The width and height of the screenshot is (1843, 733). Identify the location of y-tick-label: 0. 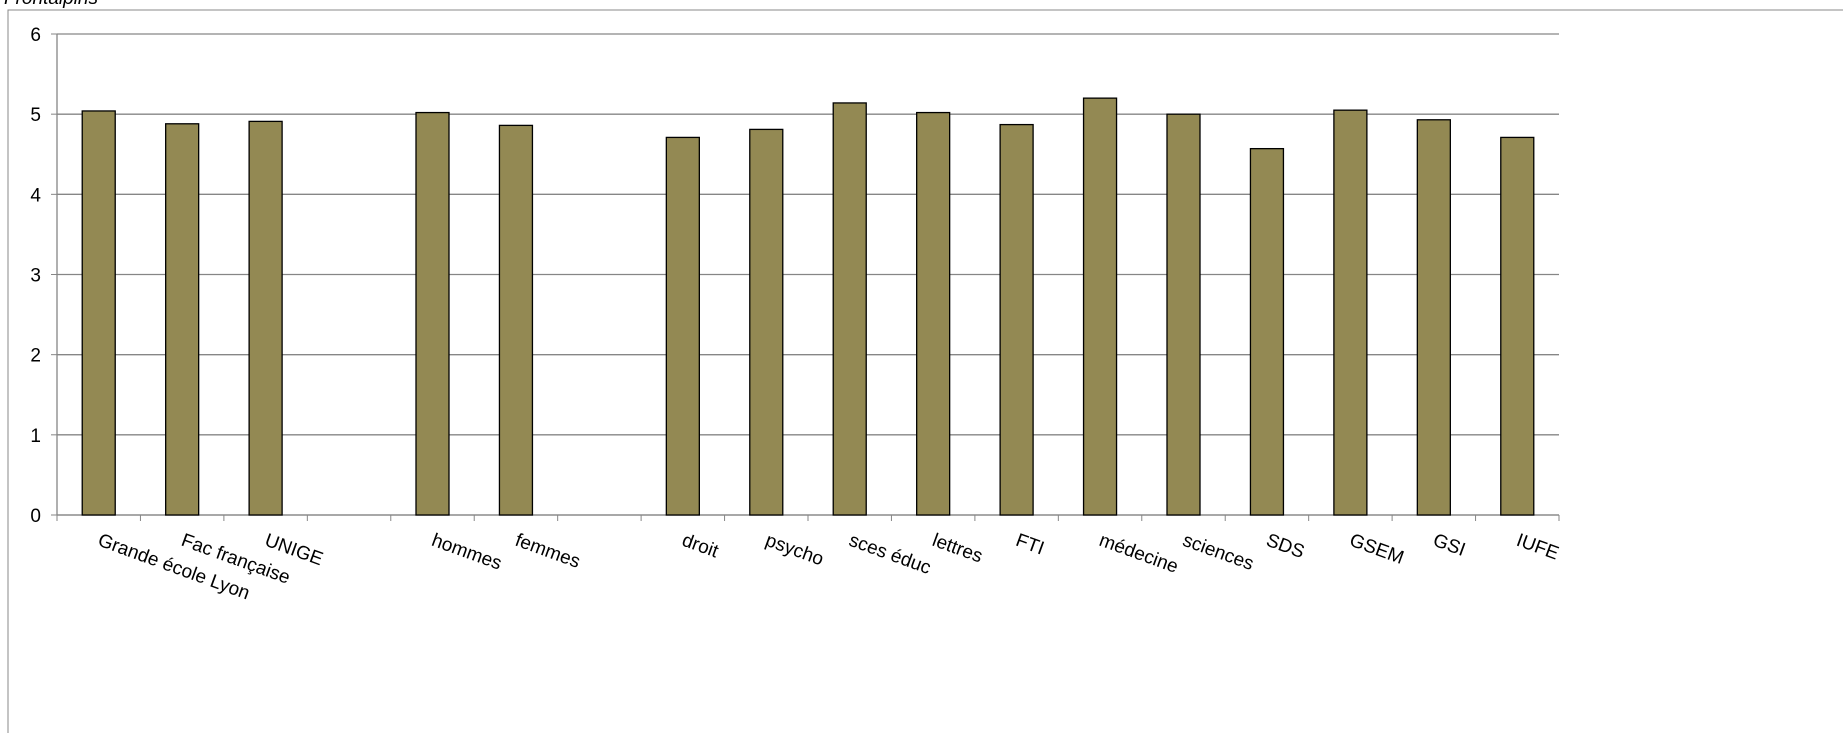
(35, 516).